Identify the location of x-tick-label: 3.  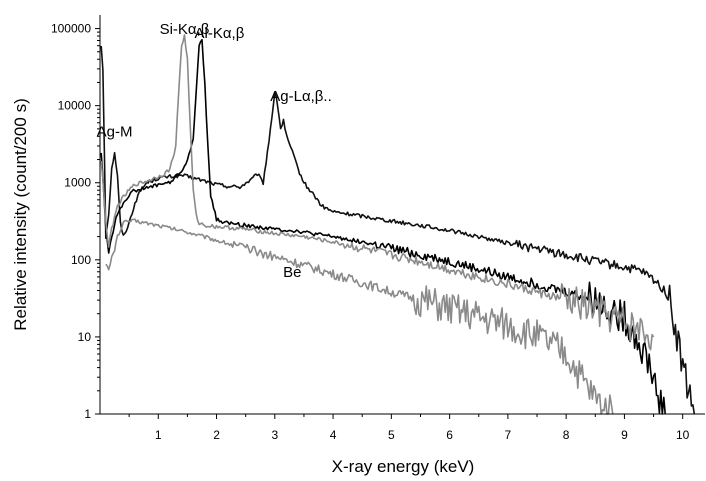
(274, 435).